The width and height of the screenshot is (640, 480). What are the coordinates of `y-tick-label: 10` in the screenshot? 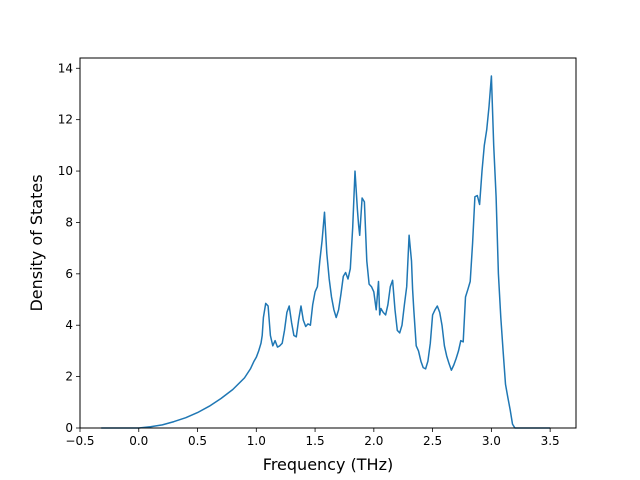 It's located at (65, 171).